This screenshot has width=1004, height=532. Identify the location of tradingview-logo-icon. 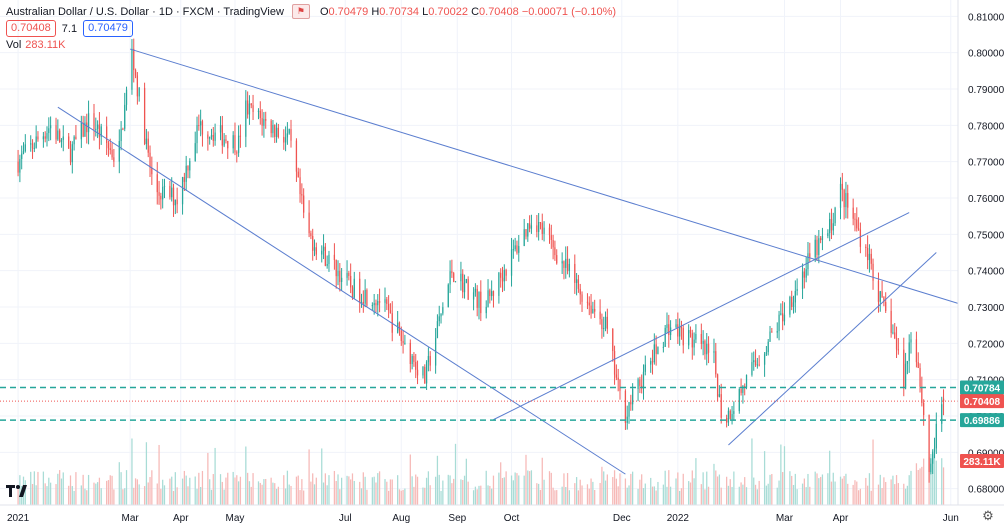
(17, 491).